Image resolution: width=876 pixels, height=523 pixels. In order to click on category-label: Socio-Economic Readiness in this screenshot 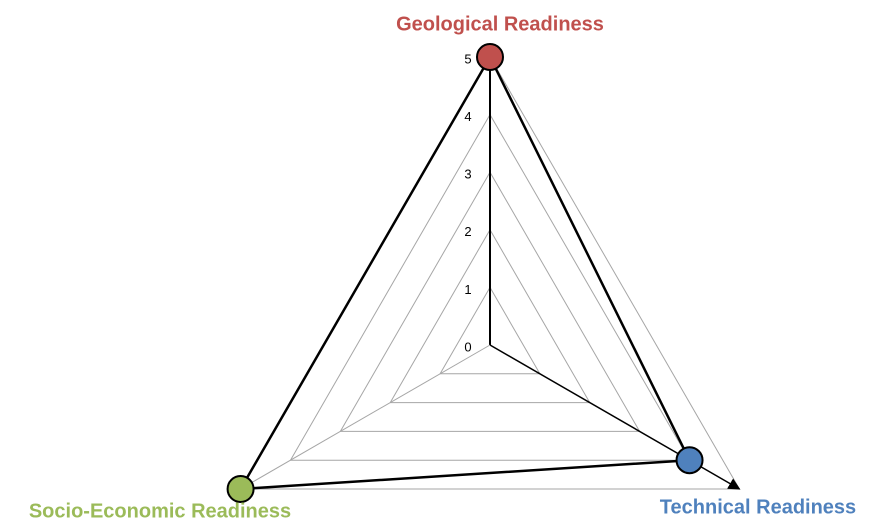, I will do `click(160, 511)`.